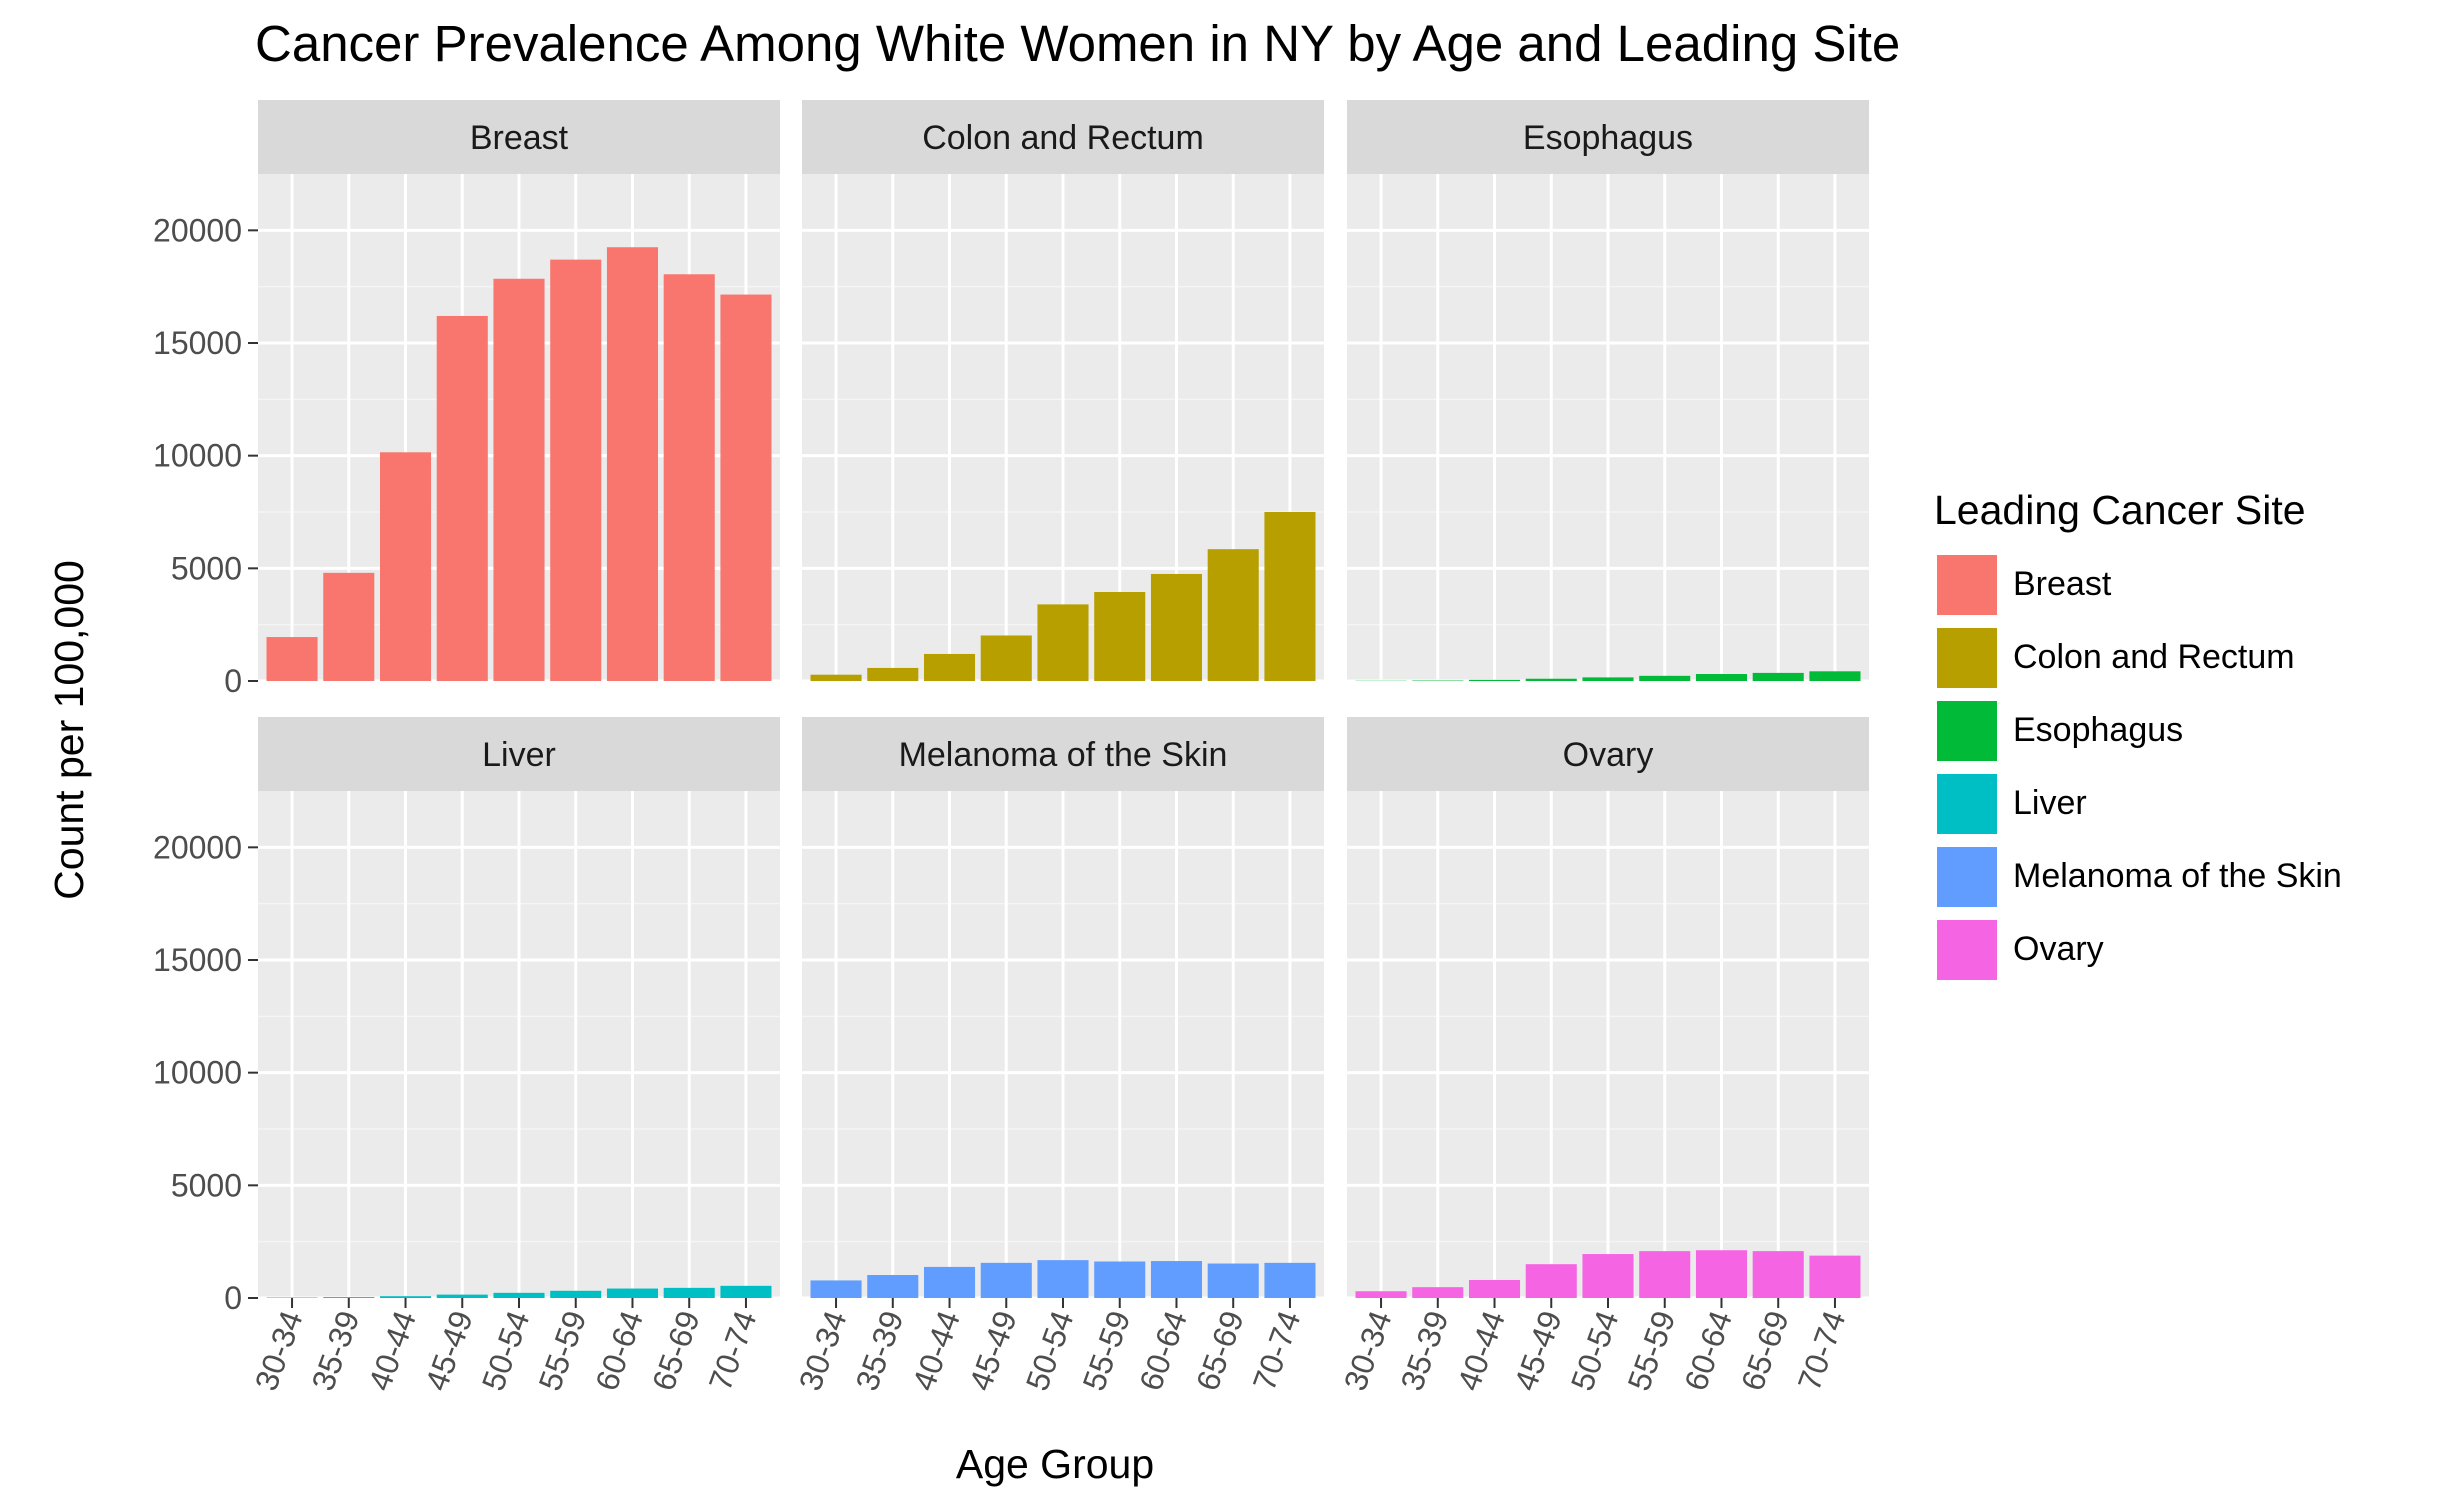 This screenshot has height=1504, width=2441. I want to click on legend-item-breast: Breast, so click(2135, 584).